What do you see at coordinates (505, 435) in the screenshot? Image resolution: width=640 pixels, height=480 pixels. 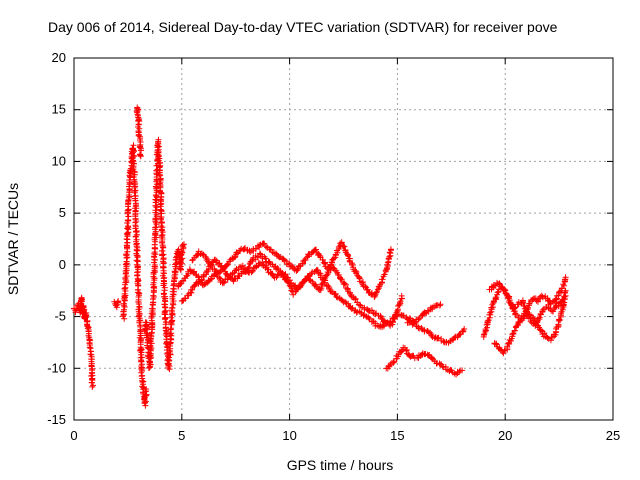 I see `x-tick-label: 20` at bounding box center [505, 435].